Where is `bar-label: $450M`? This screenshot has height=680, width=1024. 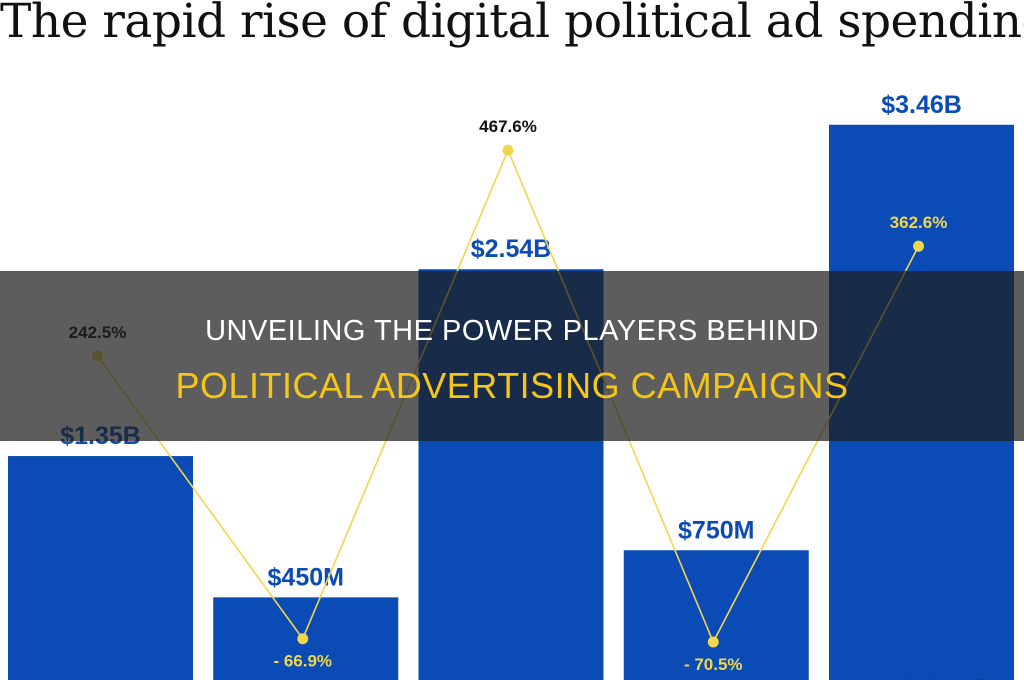
bar-label: $450M is located at coordinates (306, 577).